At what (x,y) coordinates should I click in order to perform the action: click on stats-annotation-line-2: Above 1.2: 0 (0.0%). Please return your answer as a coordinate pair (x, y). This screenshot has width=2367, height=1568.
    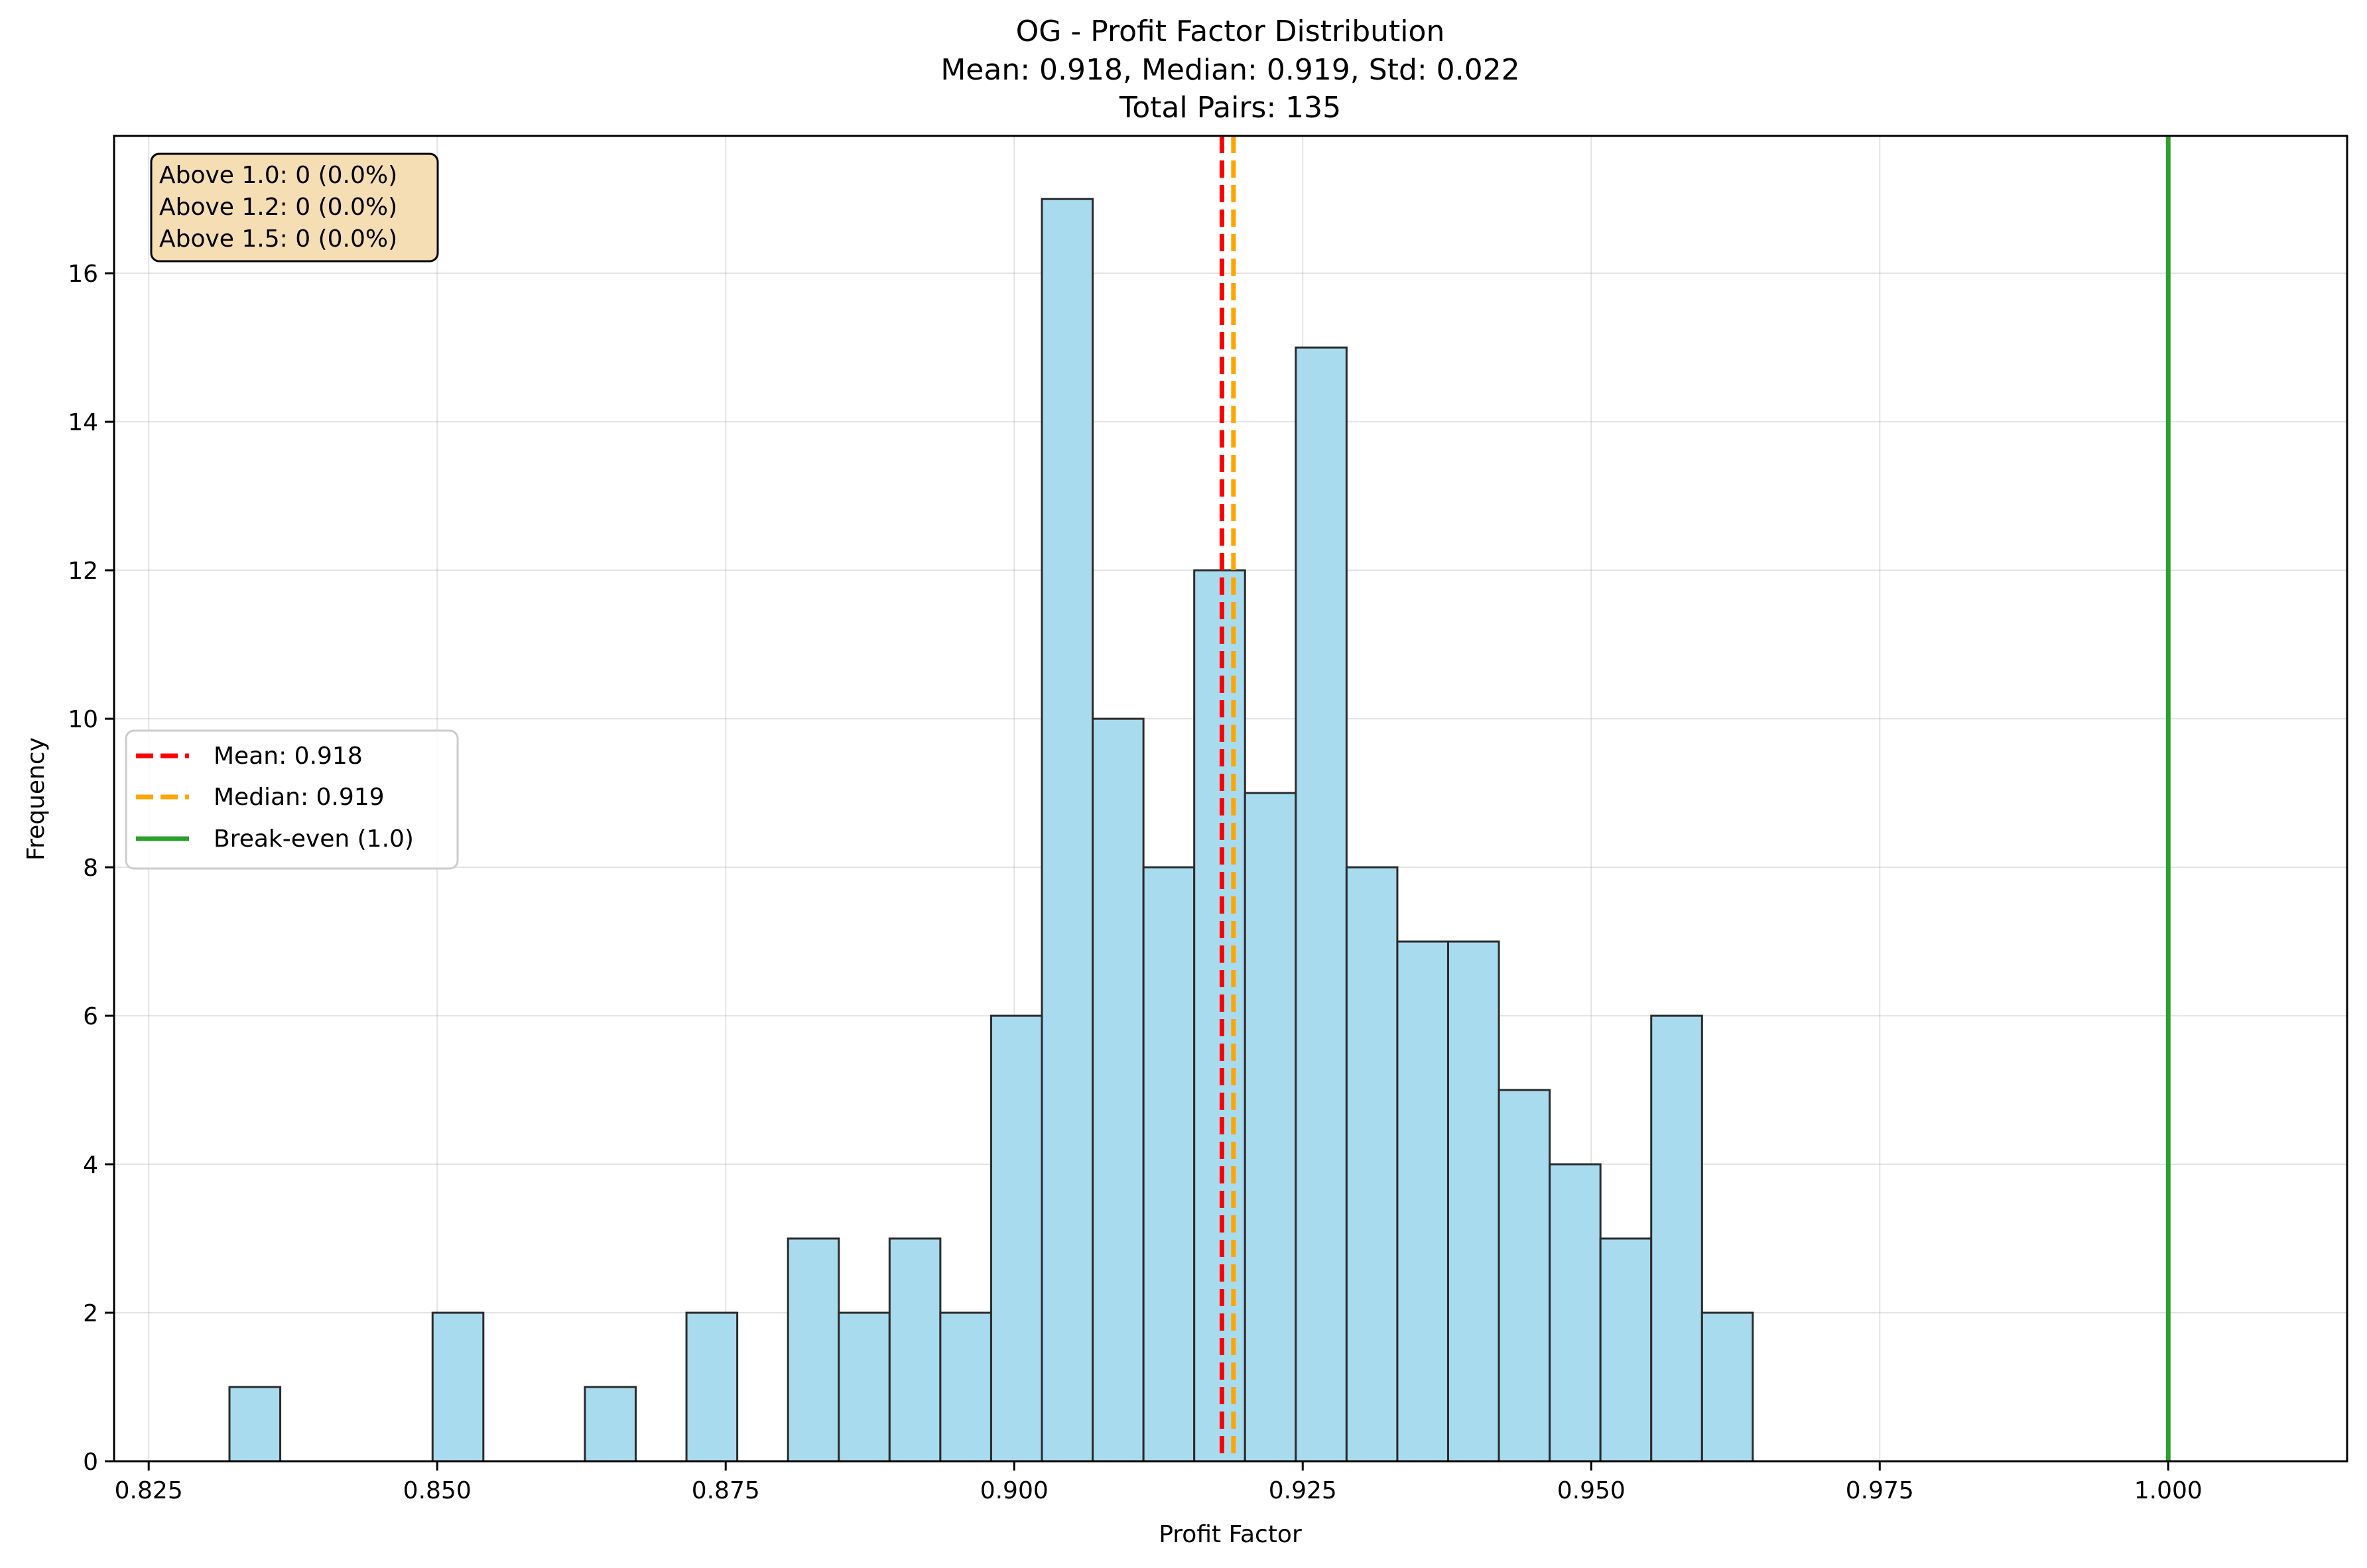
    Looking at the image, I should click on (278, 207).